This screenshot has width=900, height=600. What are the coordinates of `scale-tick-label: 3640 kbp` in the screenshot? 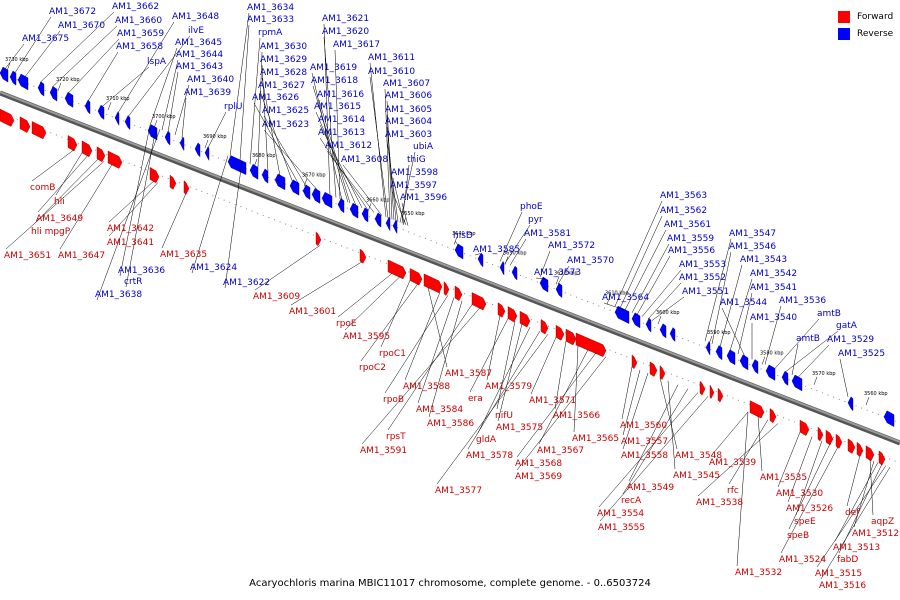 It's located at (464, 234).